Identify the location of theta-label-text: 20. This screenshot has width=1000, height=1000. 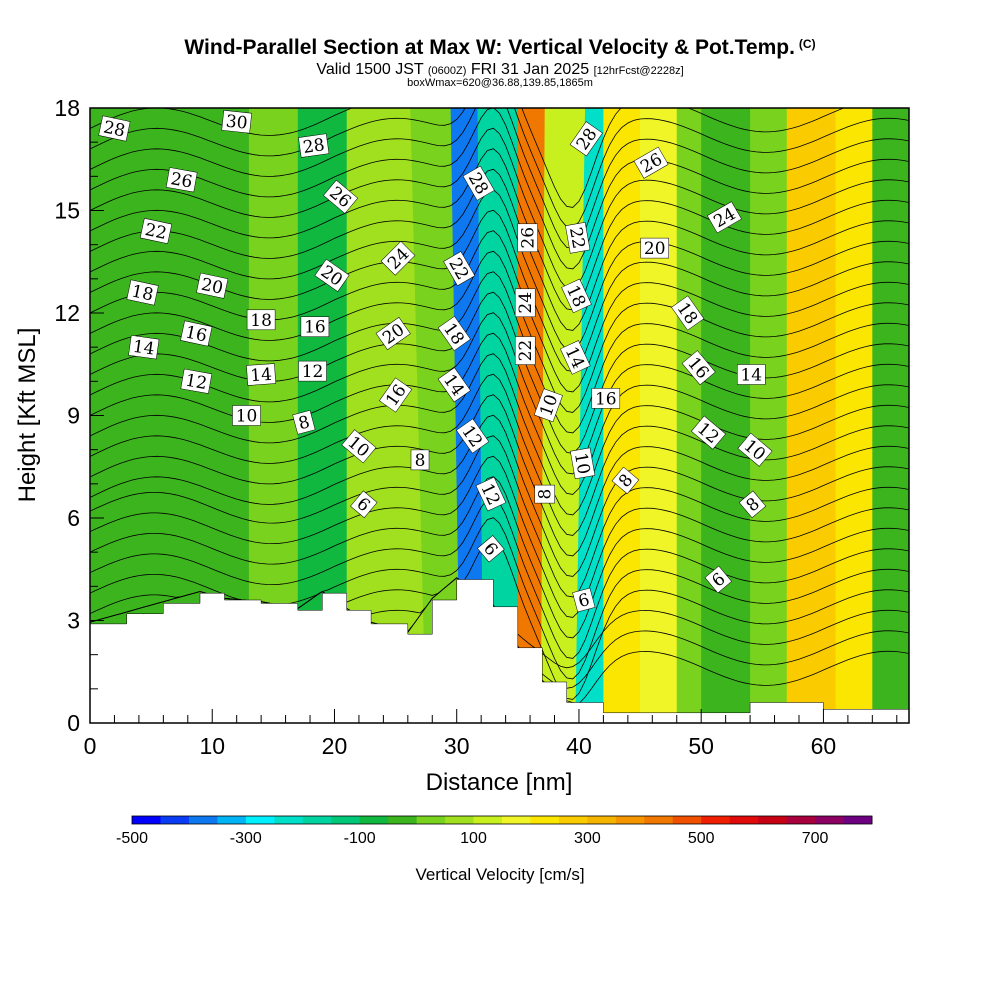
(211, 287).